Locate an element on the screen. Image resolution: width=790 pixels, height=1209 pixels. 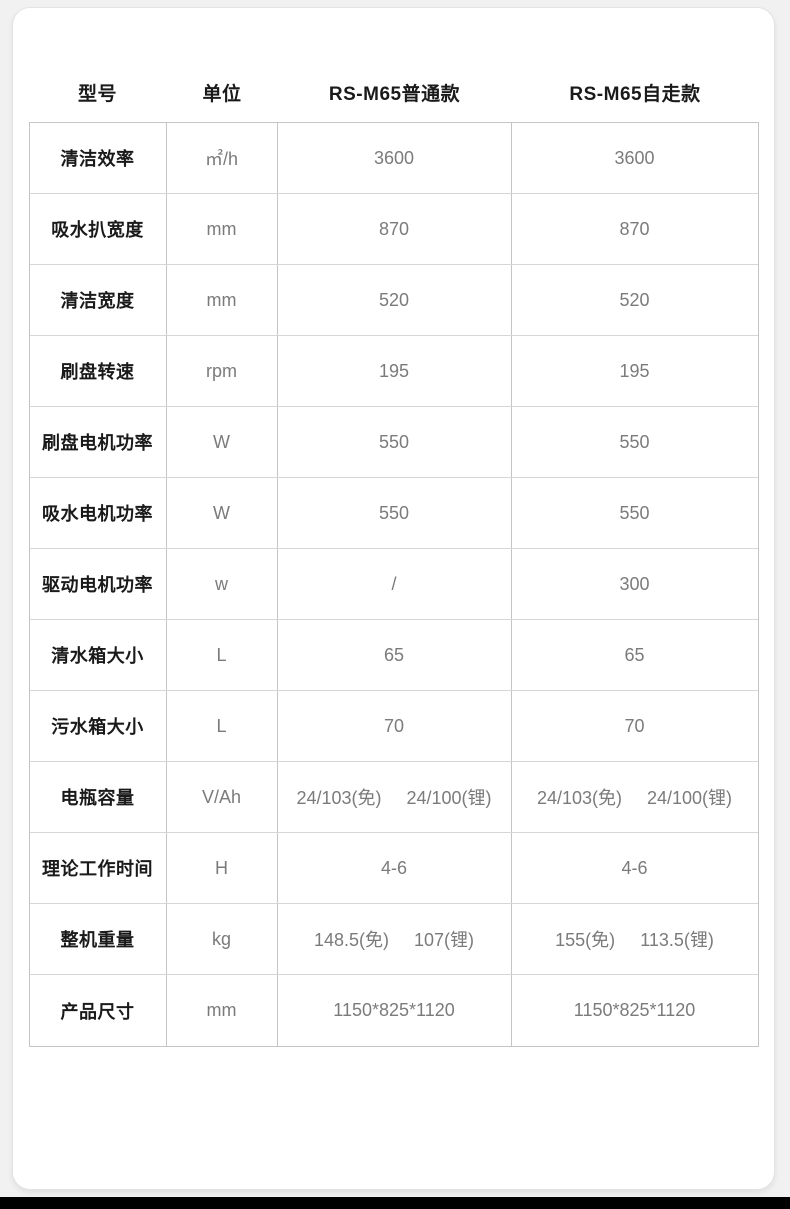
spec-label: 产品尺寸 is located at coordinates (98, 1010).